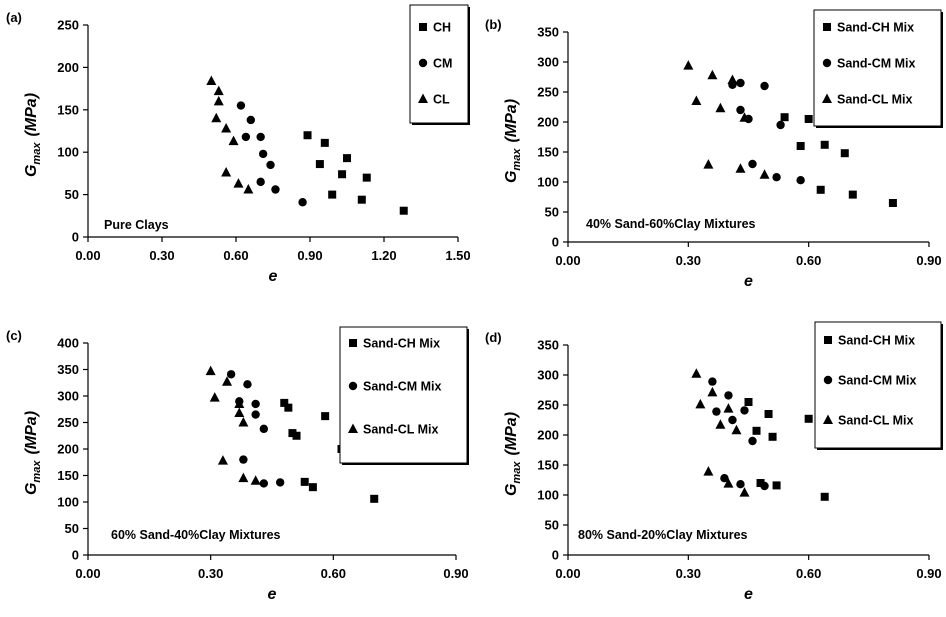 The width and height of the screenshot is (946, 617). Describe the element at coordinates (353, 428) in the screenshot. I see `legend-marker-triangle` at that location.